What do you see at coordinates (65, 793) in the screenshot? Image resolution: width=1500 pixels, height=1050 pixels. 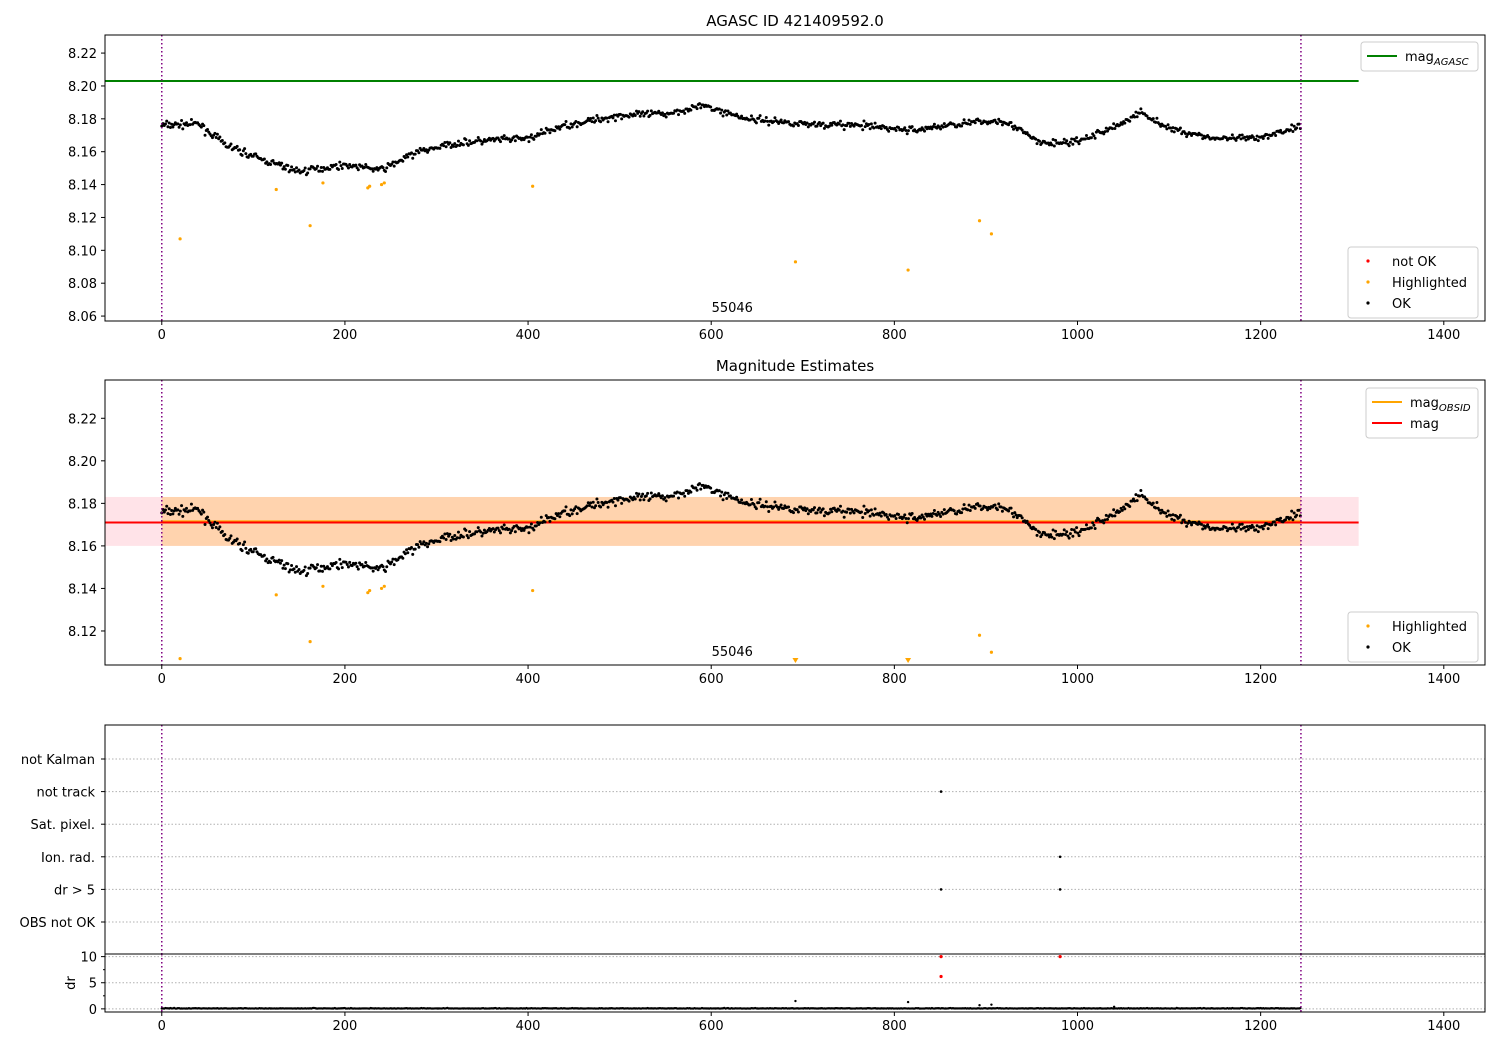 I see `flag-row-label: not track` at bounding box center [65, 793].